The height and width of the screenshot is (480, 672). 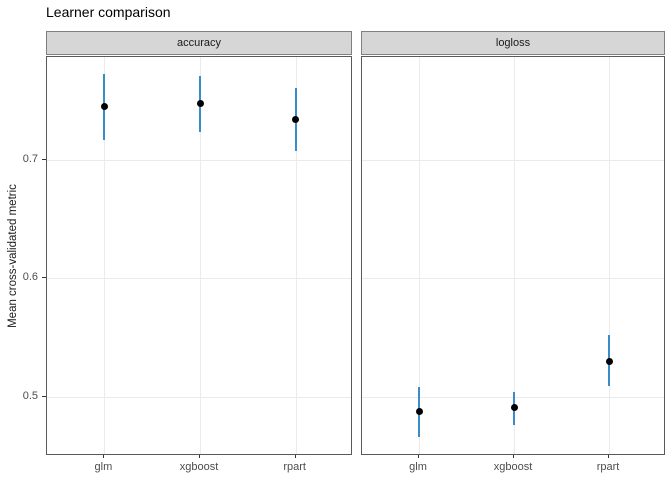 I want to click on data-point-accuracy-xgboost, so click(x=200, y=103).